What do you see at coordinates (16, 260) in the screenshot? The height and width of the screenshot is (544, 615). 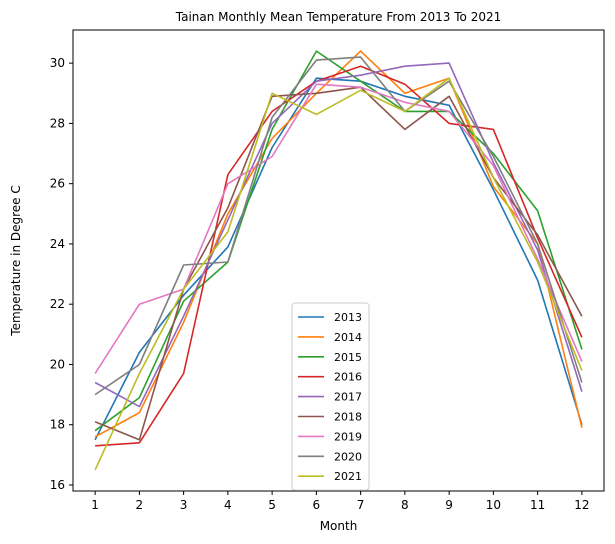 I see `y-axis-label: Temperature in Degree C` at bounding box center [16, 260].